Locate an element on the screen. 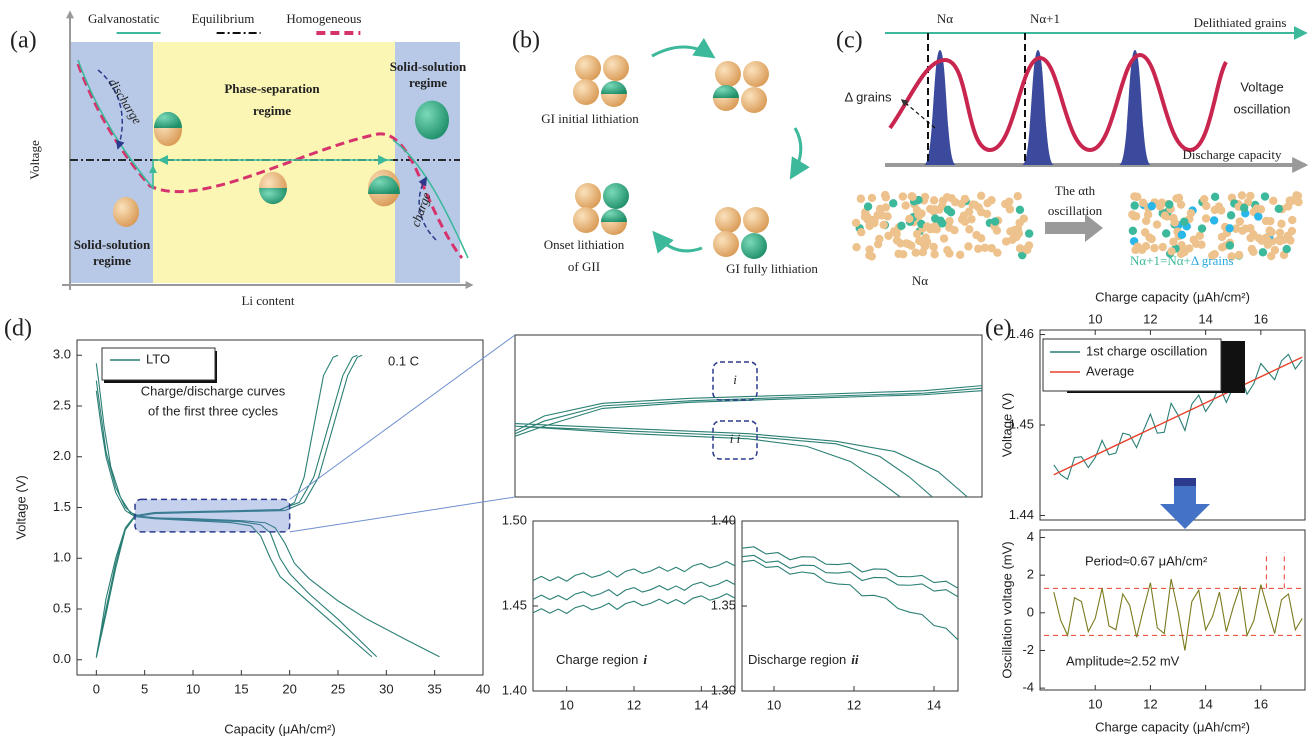  zoom-connector is located at coordinates (402, 417).